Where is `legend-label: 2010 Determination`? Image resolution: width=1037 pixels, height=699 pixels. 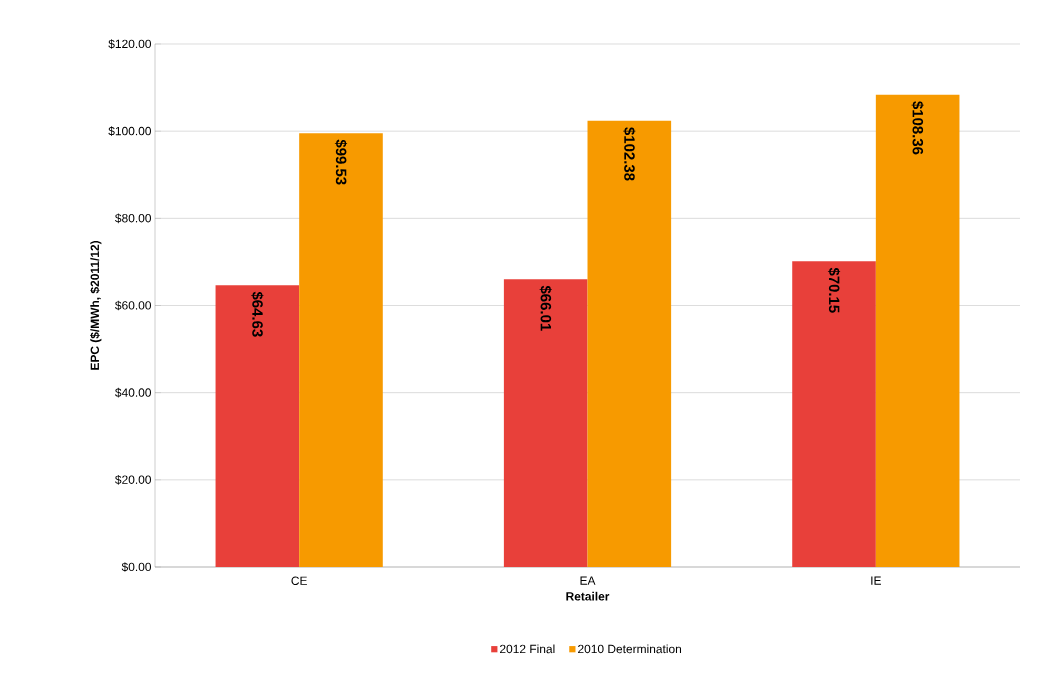 legend-label: 2010 Determination is located at coordinates (630, 649).